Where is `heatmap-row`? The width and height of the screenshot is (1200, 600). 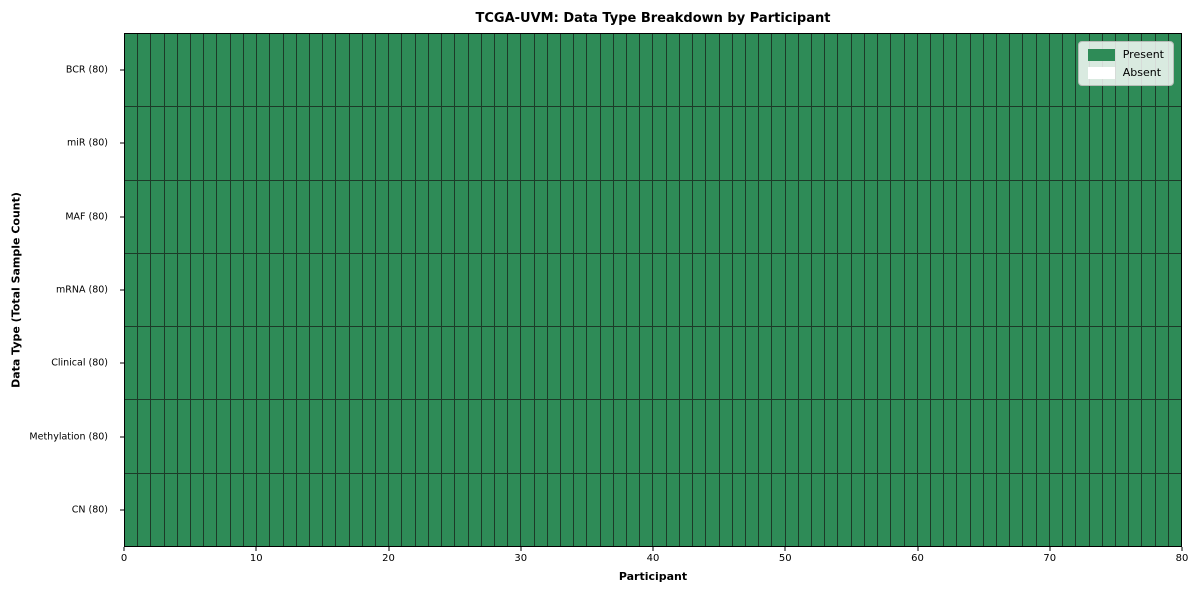
heatmap-row is located at coordinates (653, 70).